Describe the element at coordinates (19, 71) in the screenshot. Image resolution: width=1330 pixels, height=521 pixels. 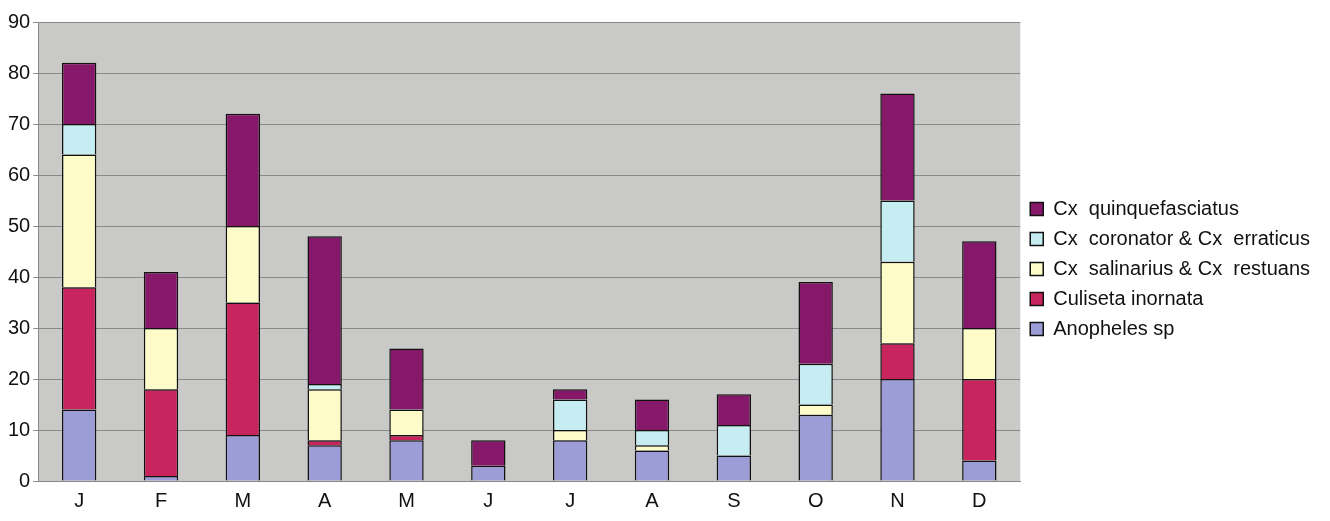
I see `y-tick-label: 80` at that location.